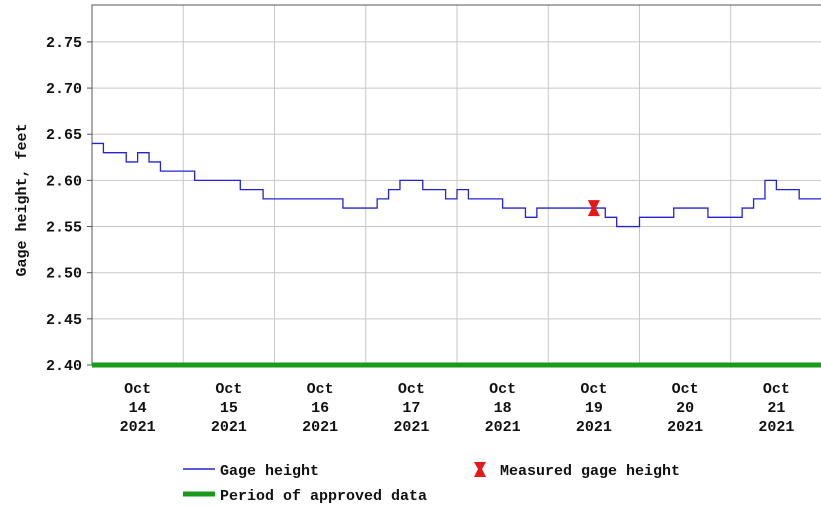  What do you see at coordinates (320, 408) in the screenshot?
I see `x-tick-label: 16` at bounding box center [320, 408].